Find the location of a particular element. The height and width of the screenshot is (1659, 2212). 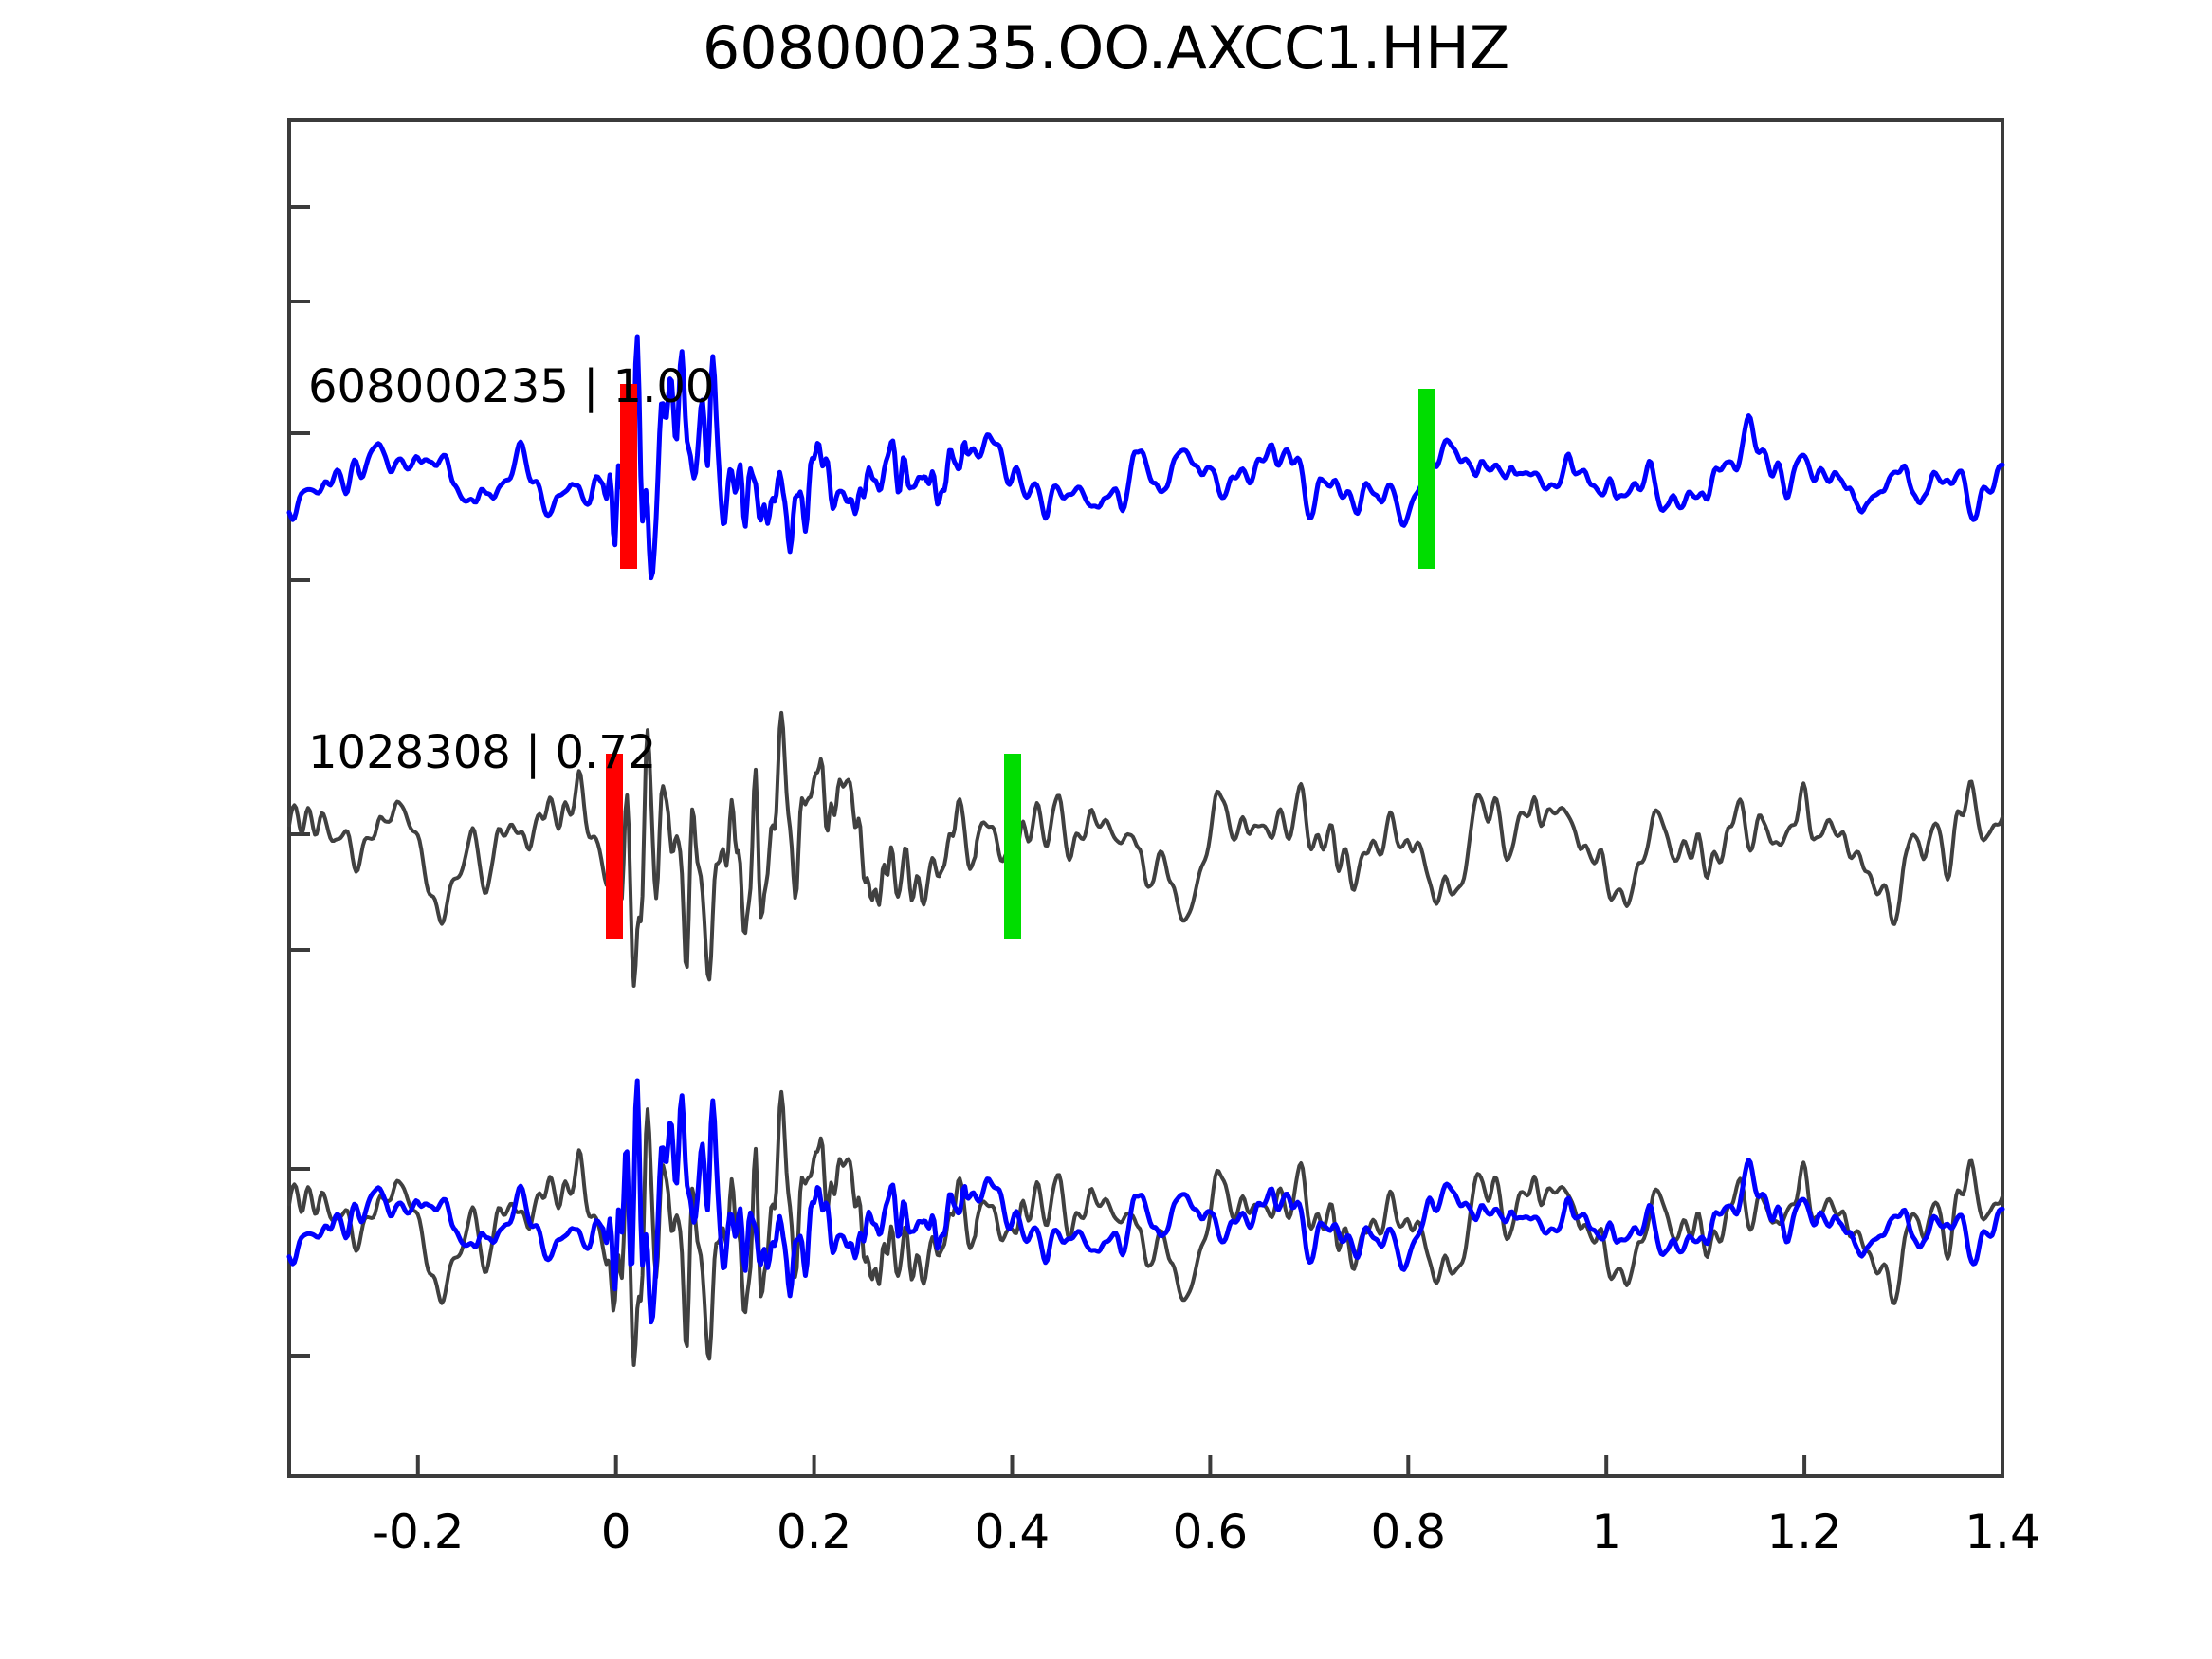

x-tick-label-4: 0.6 is located at coordinates (1211, 1531).